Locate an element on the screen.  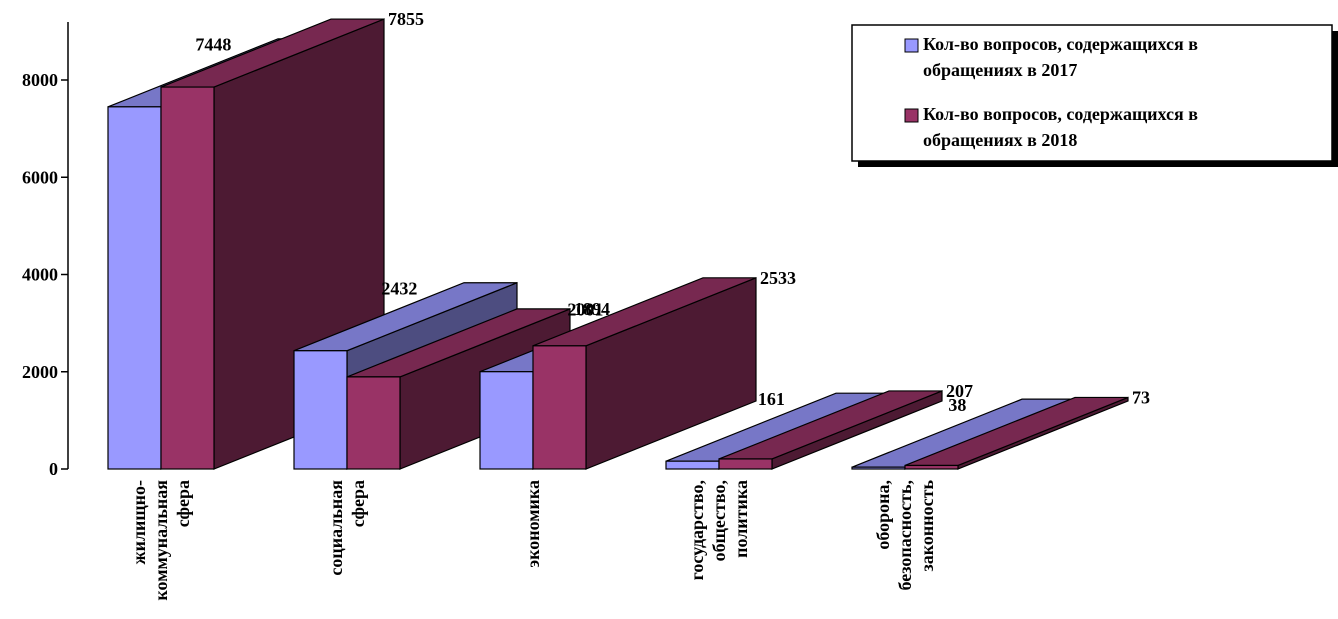
value-label: 2432 is located at coordinates (399, 289).